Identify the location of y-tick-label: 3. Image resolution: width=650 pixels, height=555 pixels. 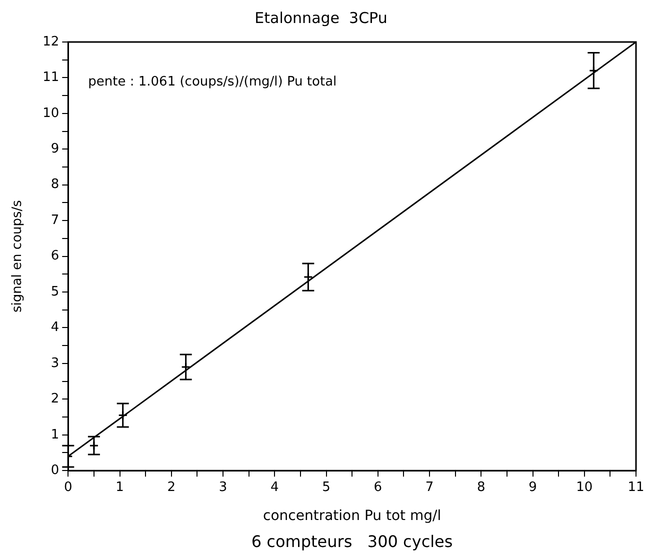
(55, 363).